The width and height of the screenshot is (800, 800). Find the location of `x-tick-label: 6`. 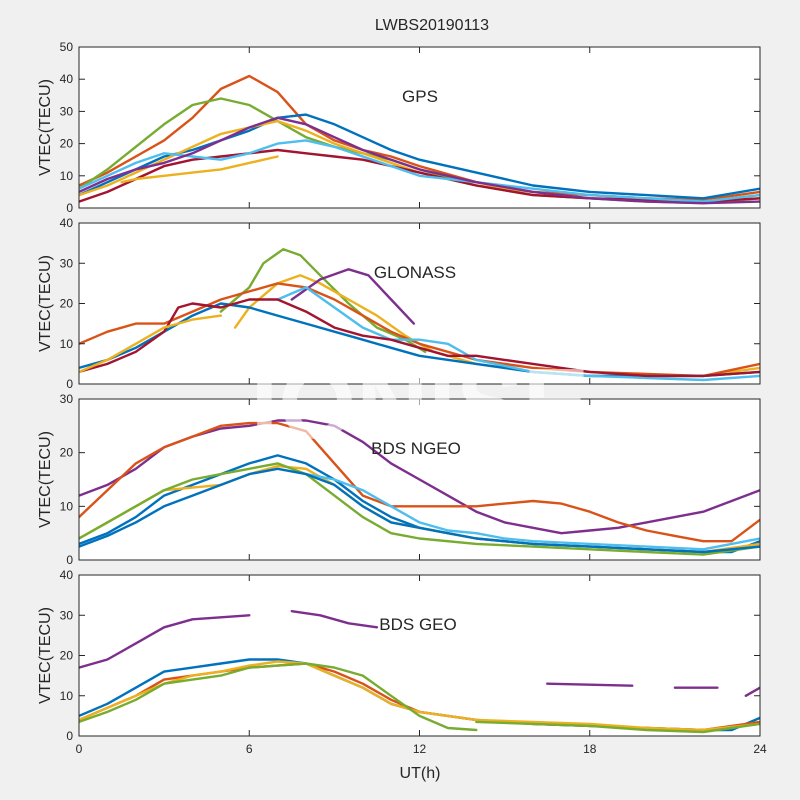

x-tick-label: 6 is located at coordinates (249, 749).